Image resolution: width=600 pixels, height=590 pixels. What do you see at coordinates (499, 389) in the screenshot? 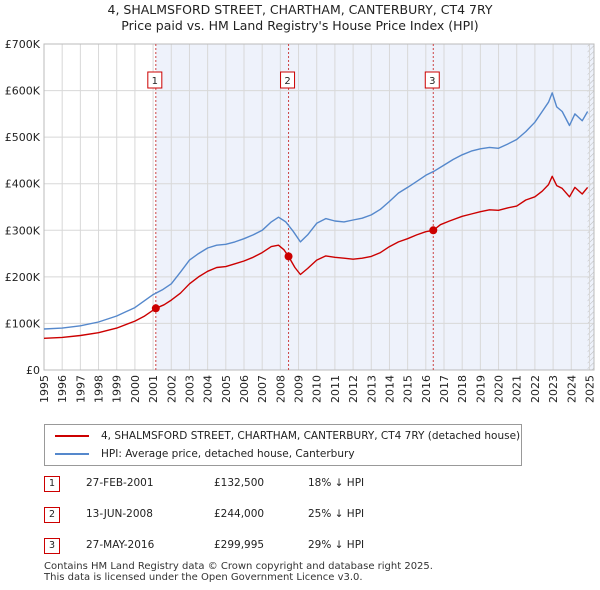
I see `x-tick-label: 2020` at bounding box center [499, 389].